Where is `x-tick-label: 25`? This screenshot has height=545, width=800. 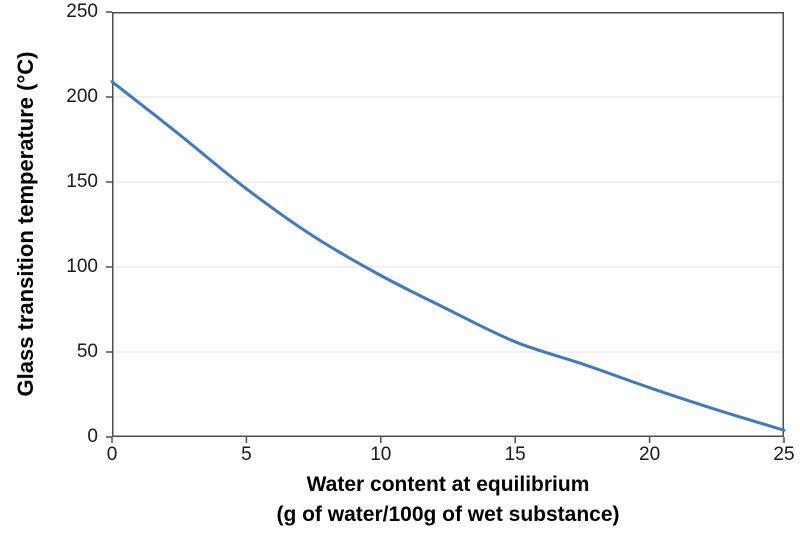 x-tick-label: 25 is located at coordinates (784, 454).